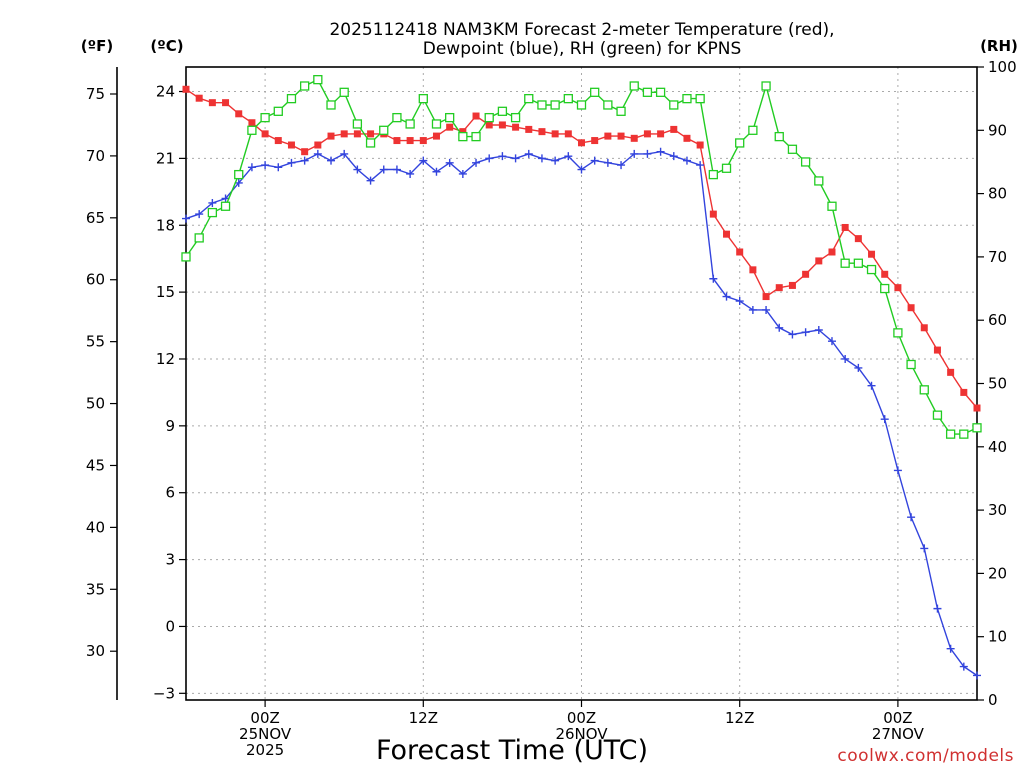 Image resolution: width=1024 pixels, height=768 pixels. I want to click on rh-unit-label: (RH), so click(999, 46).